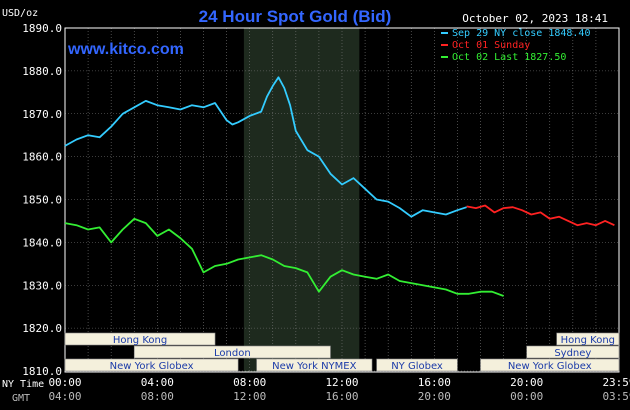 This screenshot has height=410, width=630. Describe the element at coordinates (521, 33) in the screenshot. I see `legend-entry: Sep 29 NY close 1848.40` at that location.